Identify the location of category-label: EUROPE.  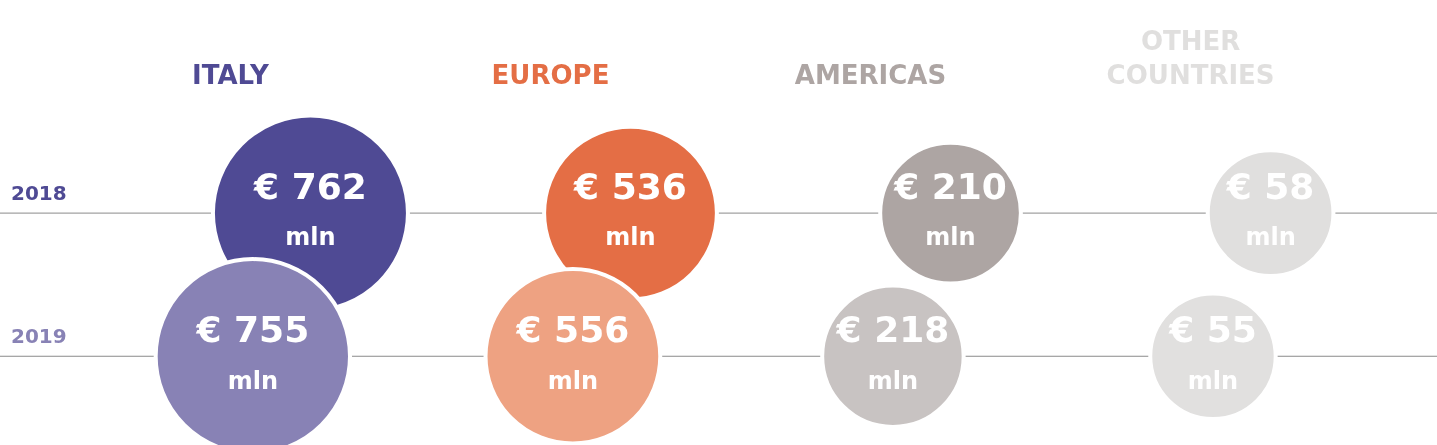
(550, 74).